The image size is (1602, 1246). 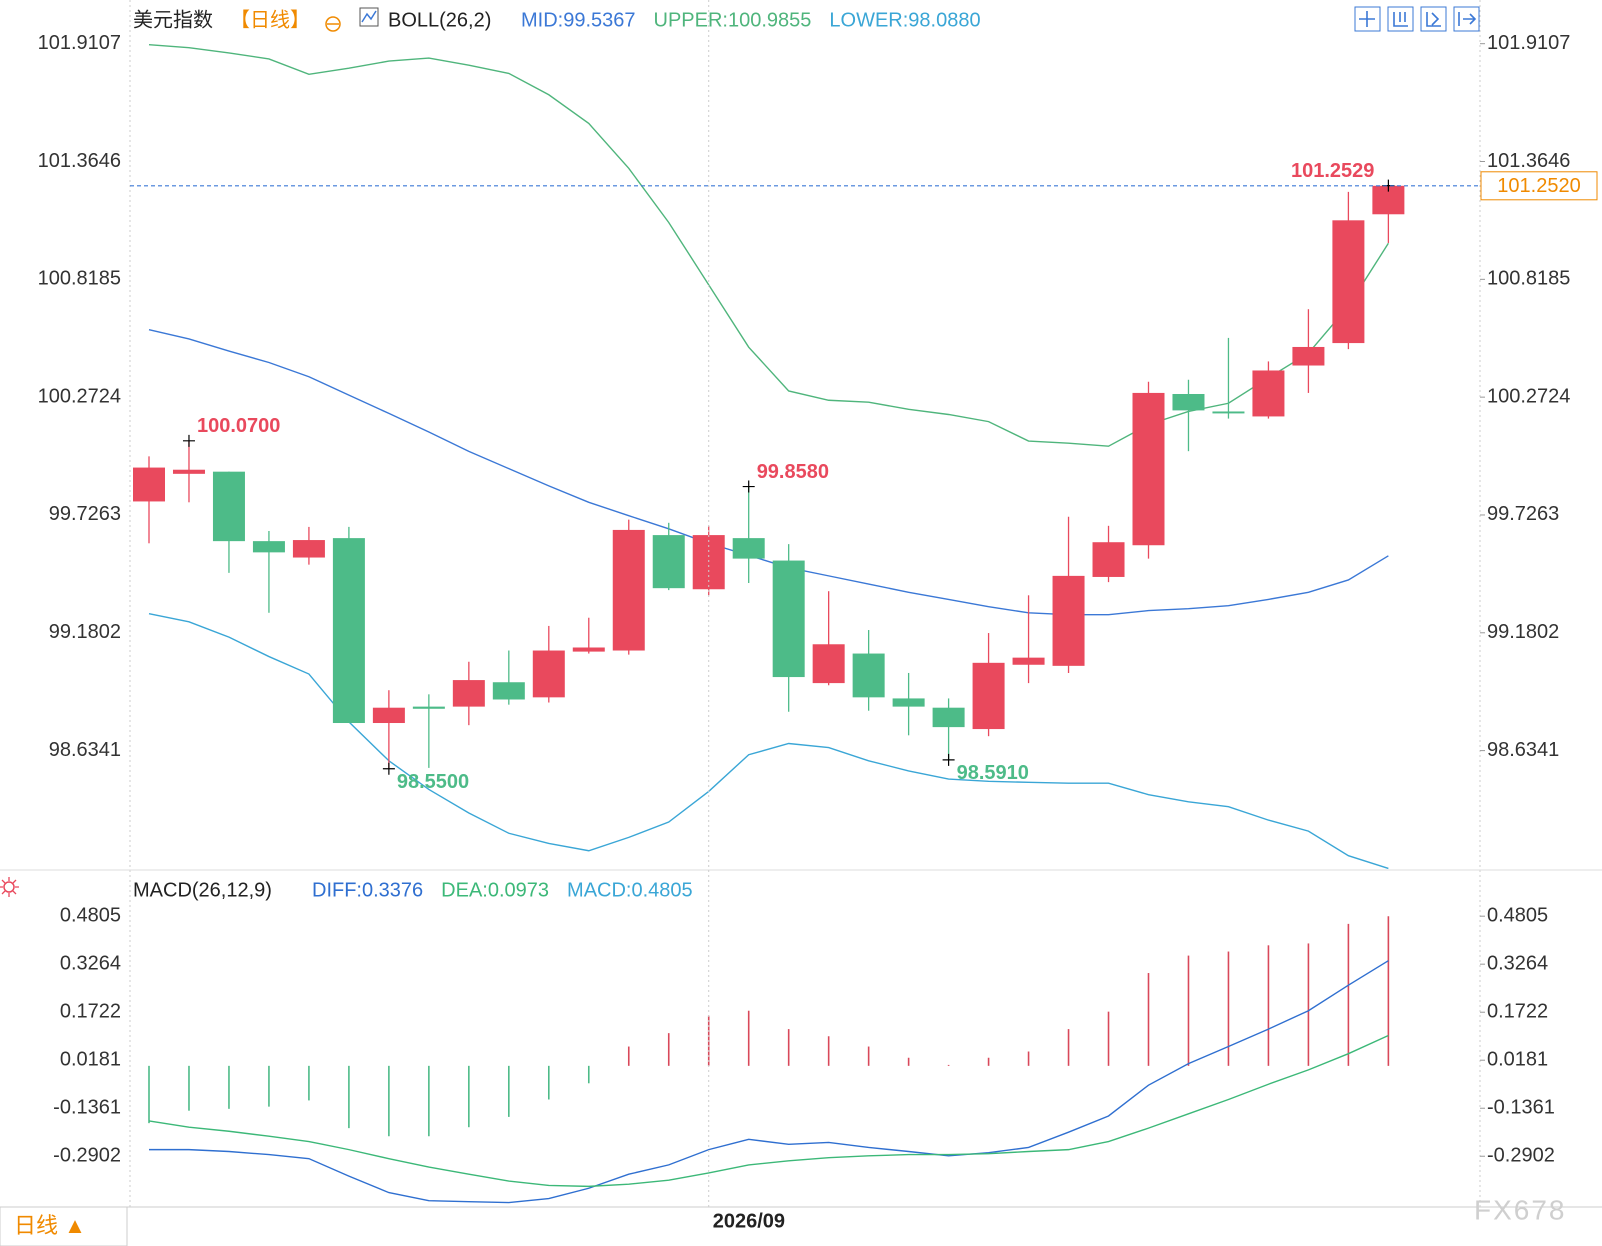 What do you see at coordinates (1528, 161) in the screenshot?
I see `y-tick-label-right: 101.3646` at bounding box center [1528, 161].